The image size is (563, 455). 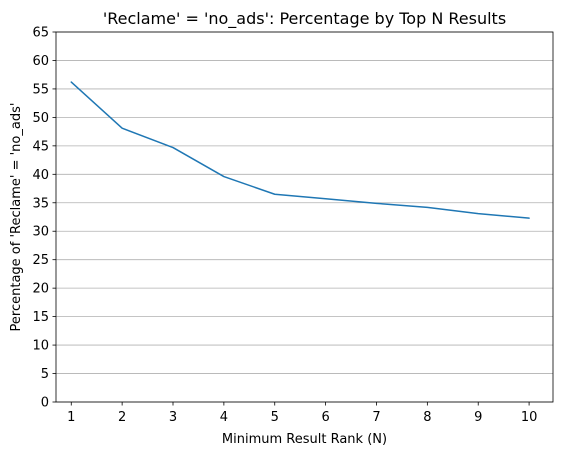 What do you see at coordinates (224, 417) in the screenshot?
I see `x-tick-label: 4` at bounding box center [224, 417].